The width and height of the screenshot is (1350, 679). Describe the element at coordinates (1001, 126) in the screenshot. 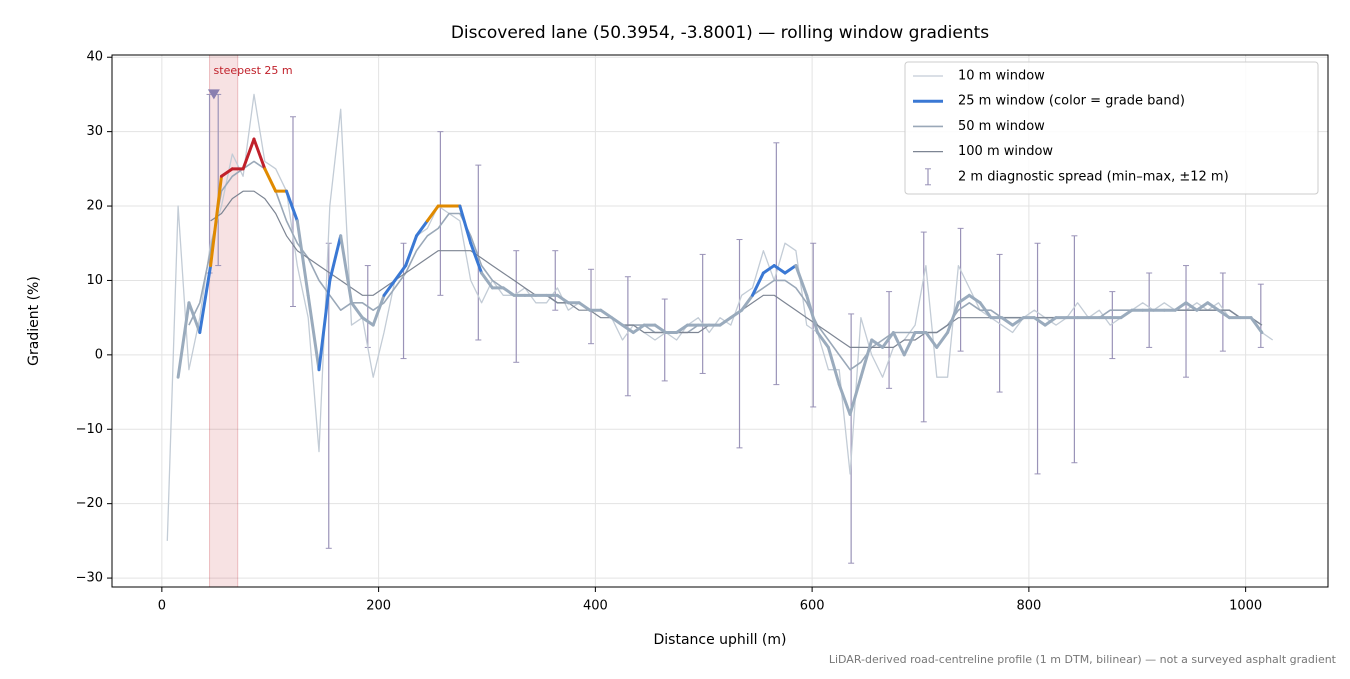

I see `legend-label: 50 m window` at that location.